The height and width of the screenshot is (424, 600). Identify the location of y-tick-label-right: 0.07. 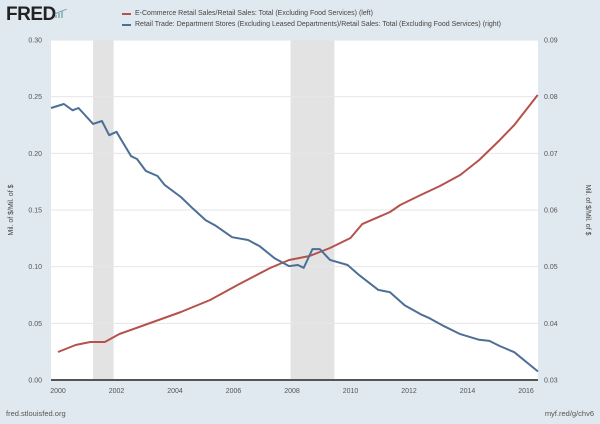
(551, 154).